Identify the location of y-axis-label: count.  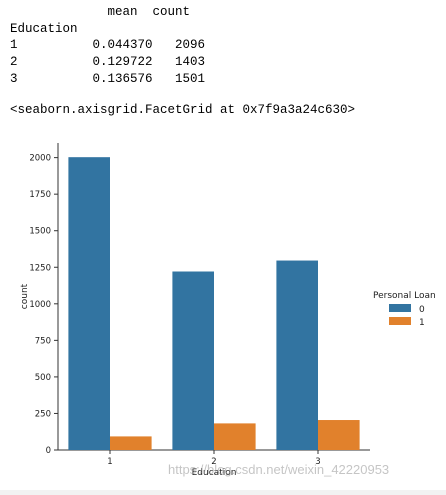
(25, 296).